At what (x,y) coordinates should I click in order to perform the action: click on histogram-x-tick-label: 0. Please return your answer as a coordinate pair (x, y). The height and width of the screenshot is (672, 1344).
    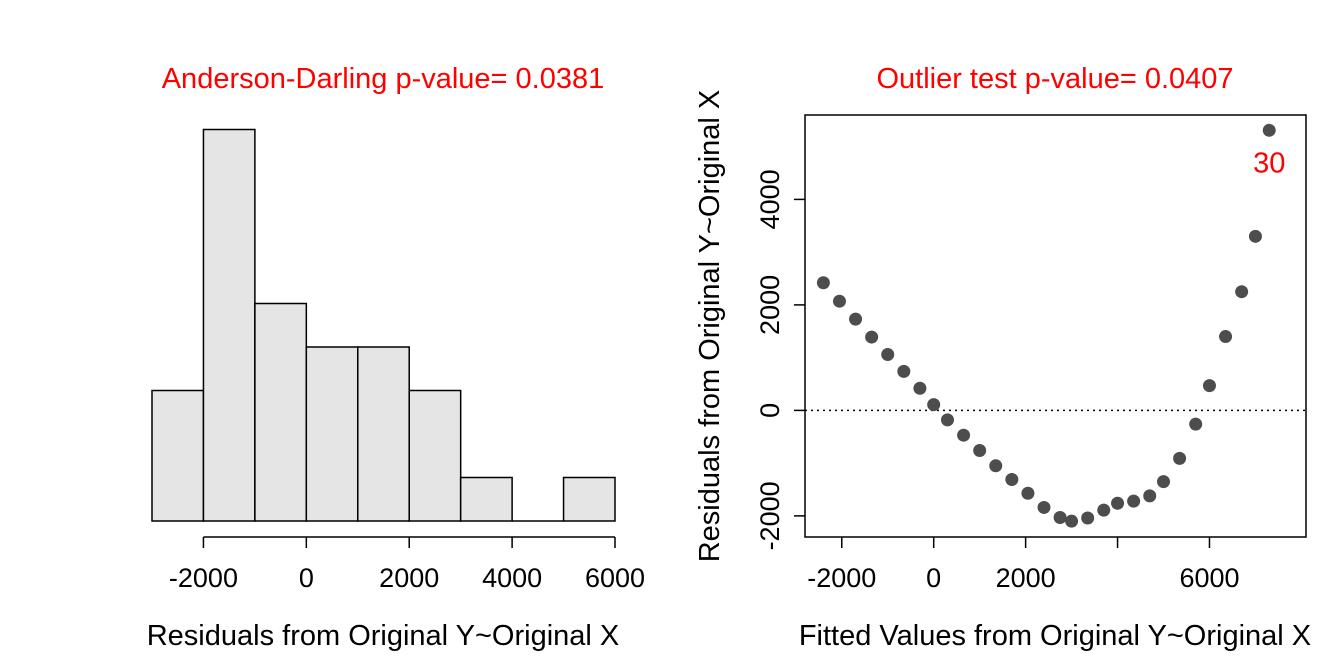
    Looking at the image, I should click on (306, 578).